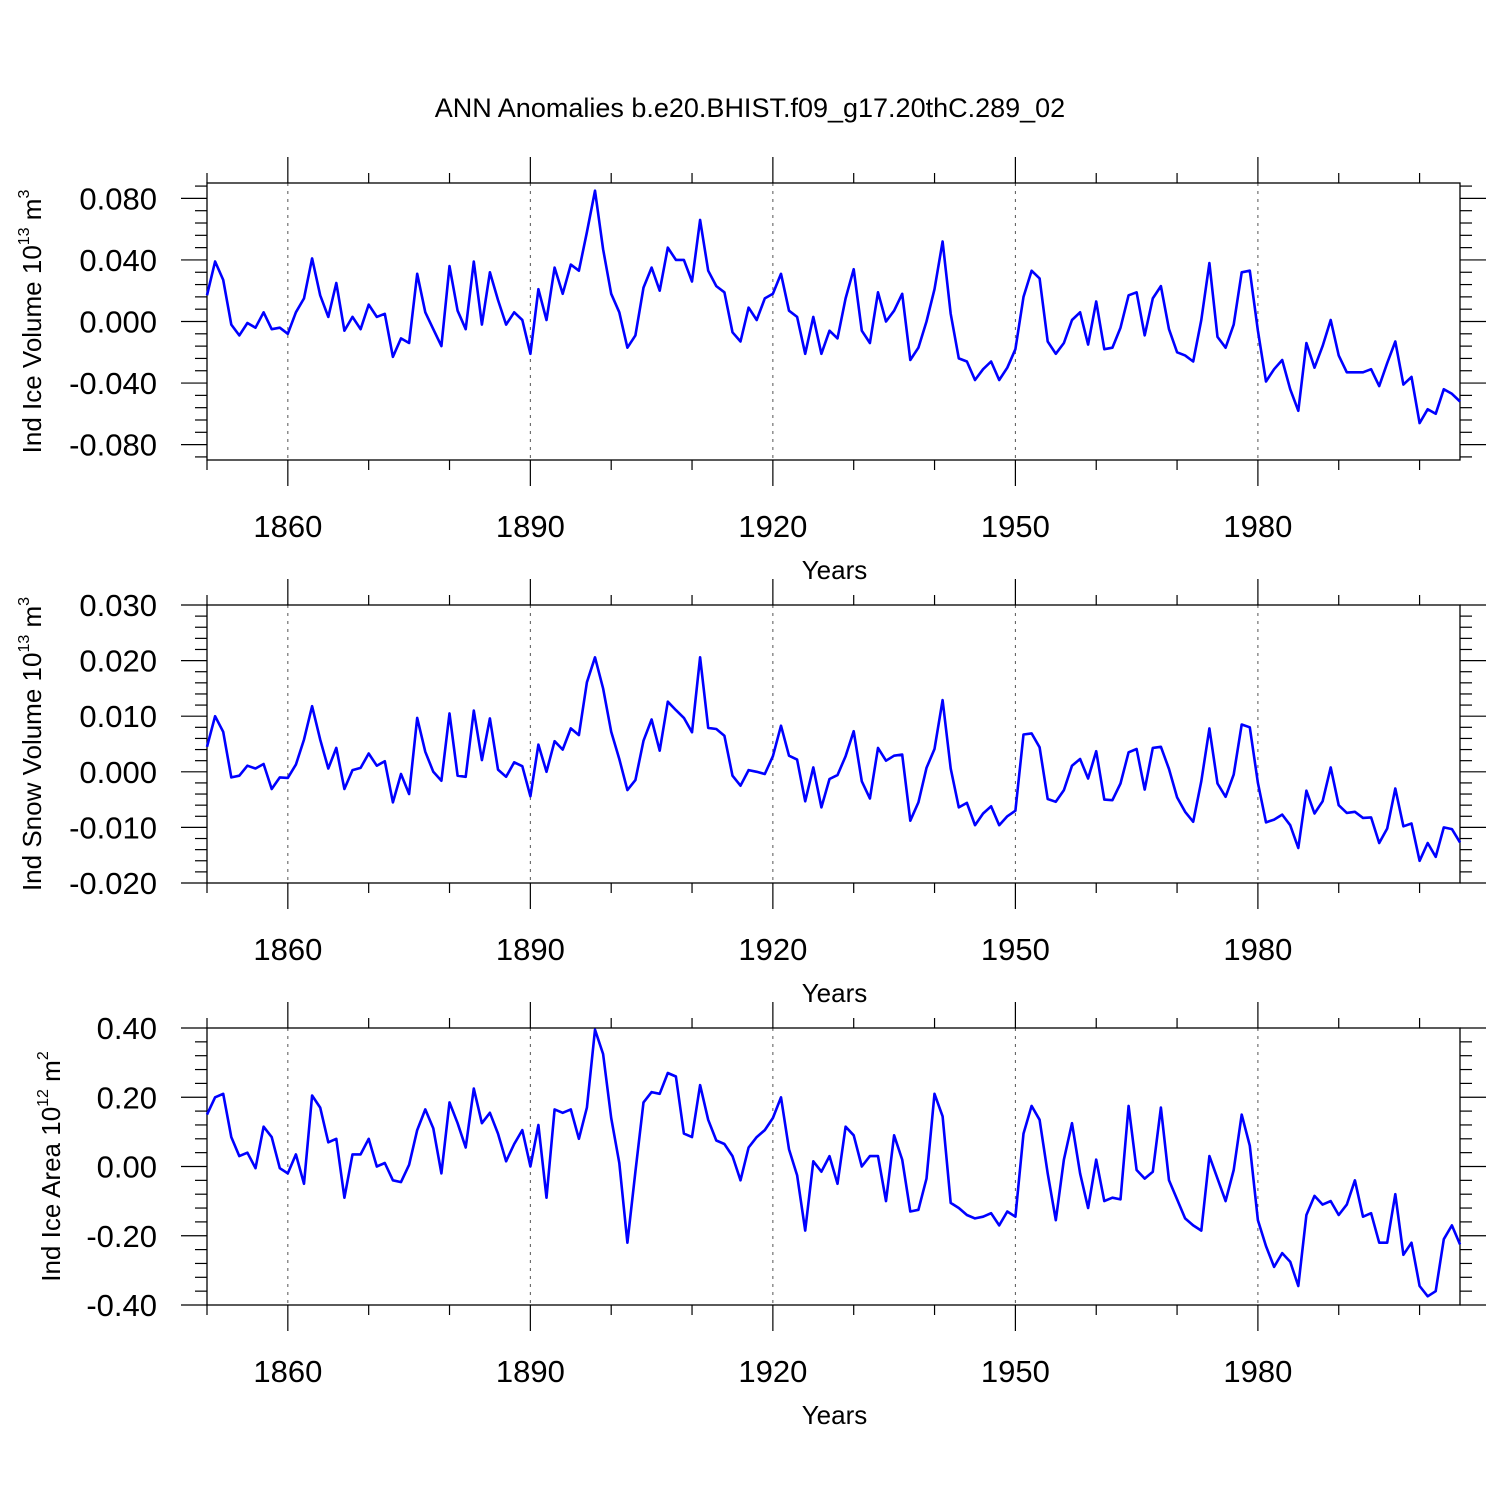 This screenshot has height=1500, width=1500. I want to click on y-tick-label: 0.40, so click(127, 1028).